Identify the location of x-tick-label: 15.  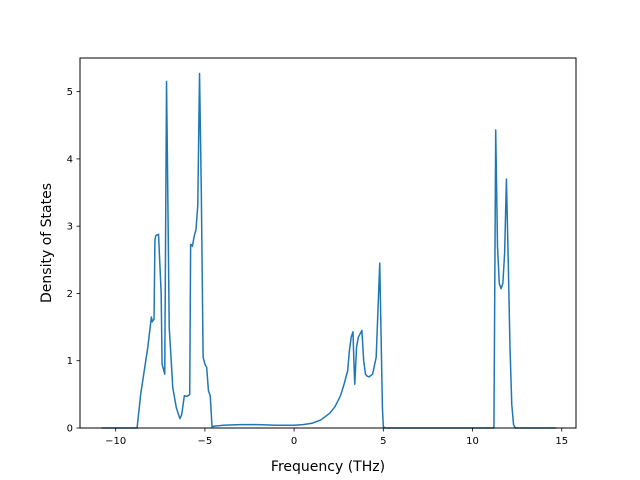
(561, 441).